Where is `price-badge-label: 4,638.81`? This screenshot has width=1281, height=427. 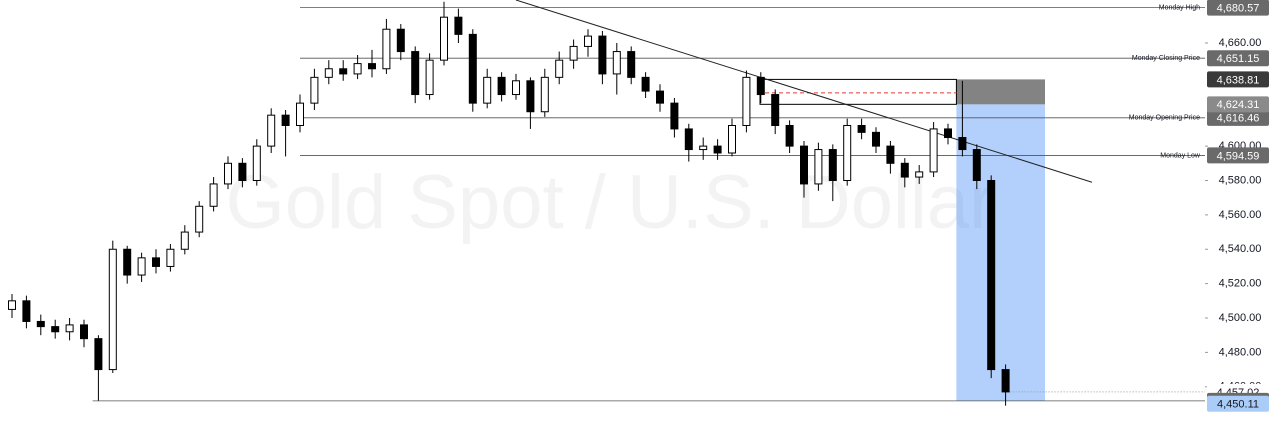
price-badge-label: 4,638.81 is located at coordinates (1238, 80).